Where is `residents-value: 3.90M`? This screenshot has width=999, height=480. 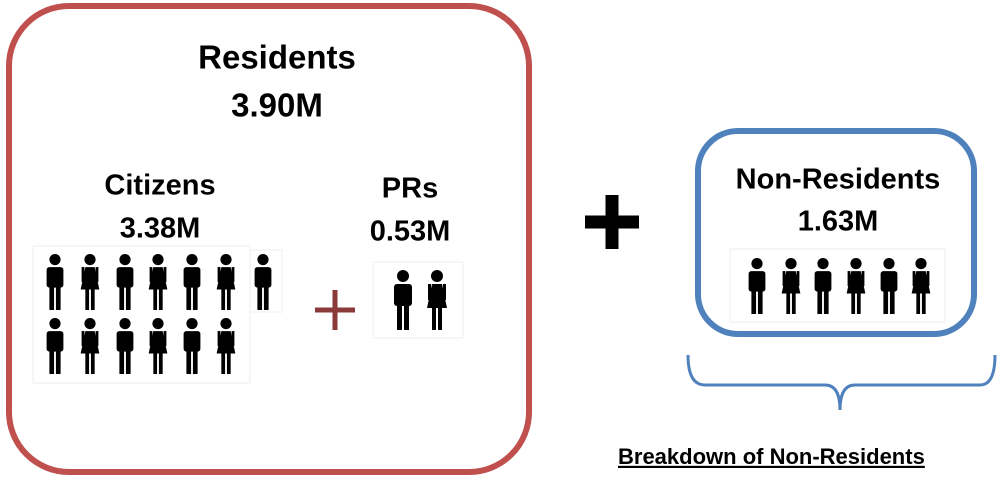 residents-value: 3.90M is located at coordinates (277, 105).